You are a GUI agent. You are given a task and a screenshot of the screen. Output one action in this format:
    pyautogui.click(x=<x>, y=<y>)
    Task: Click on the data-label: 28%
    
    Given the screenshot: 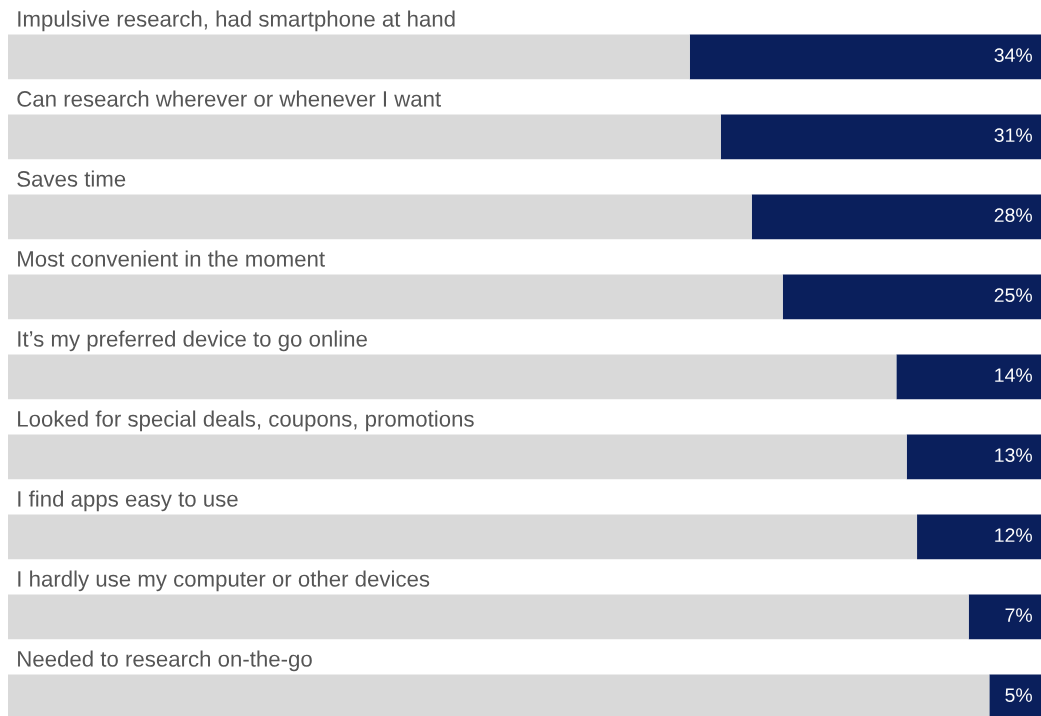 What is the action you would take?
    pyautogui.click(x=1013, y=215)
    